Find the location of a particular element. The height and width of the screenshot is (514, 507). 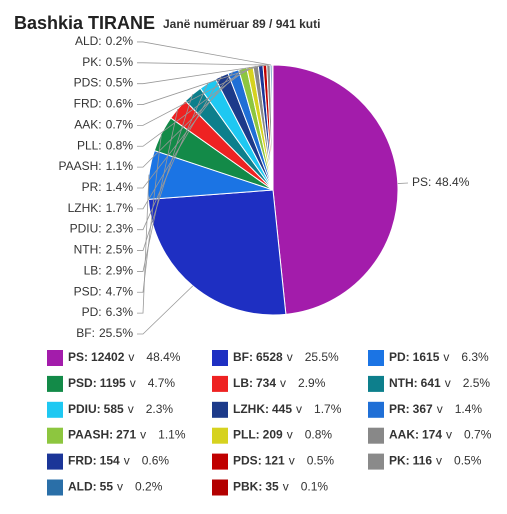

legend-name: PK is located at coordinates (397, 461).